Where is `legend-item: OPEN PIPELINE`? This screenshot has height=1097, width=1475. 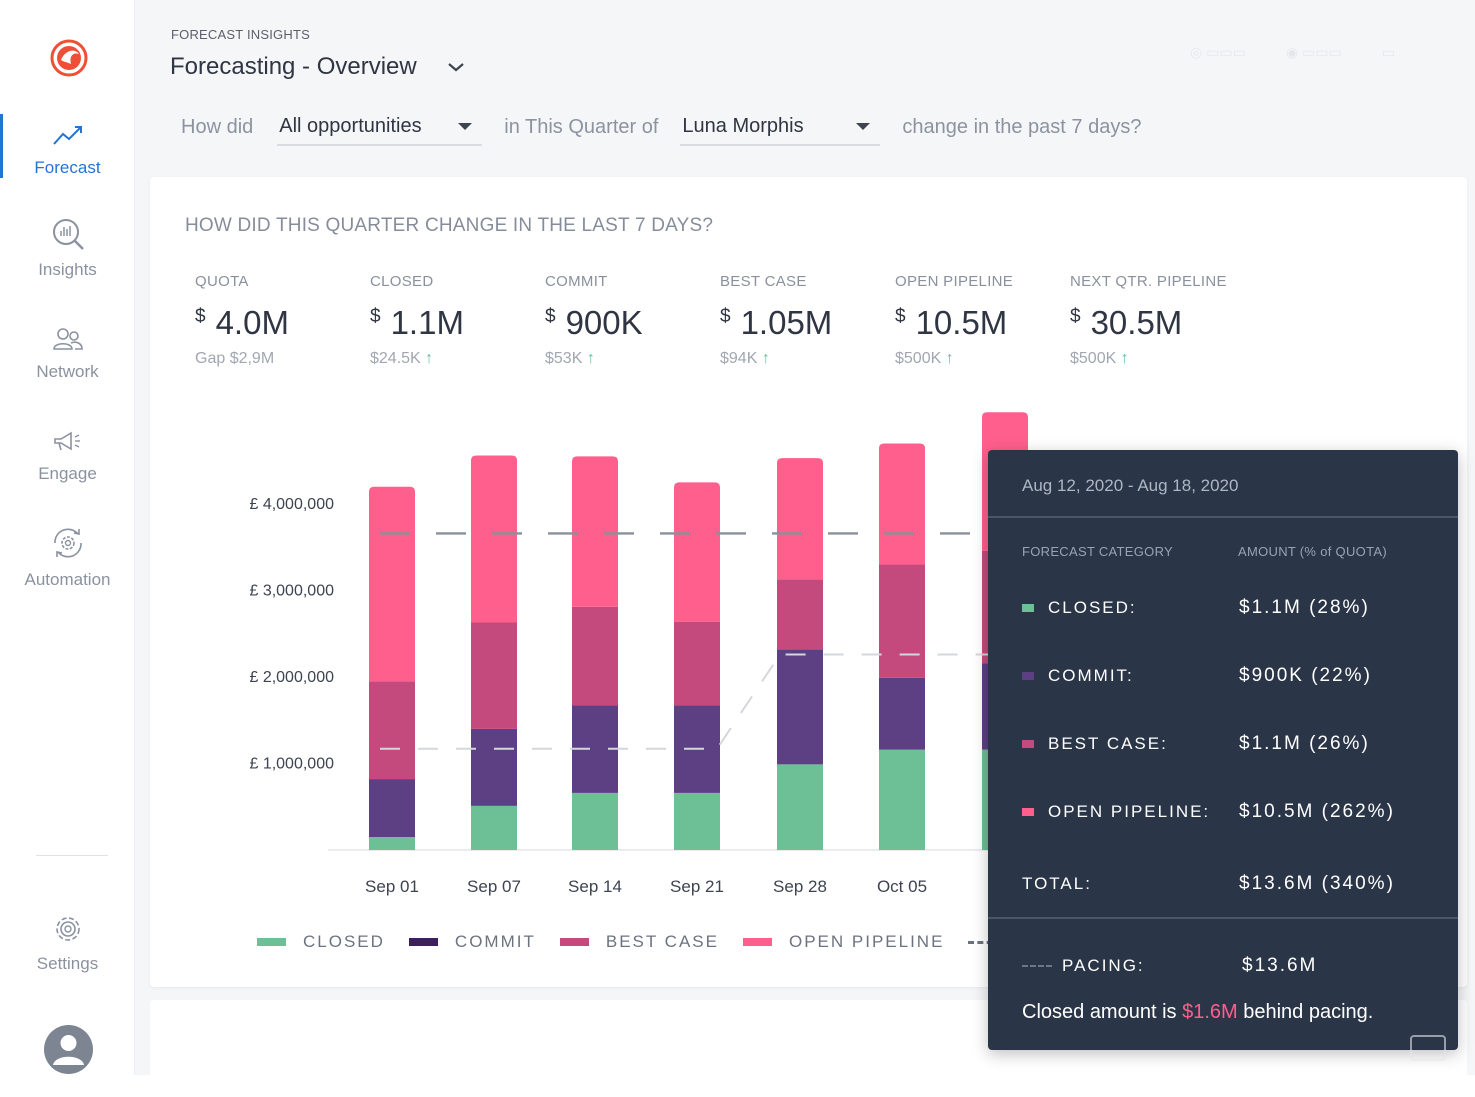
legend-item: OPEN PIPELINE is located at coordinates (843, 942).